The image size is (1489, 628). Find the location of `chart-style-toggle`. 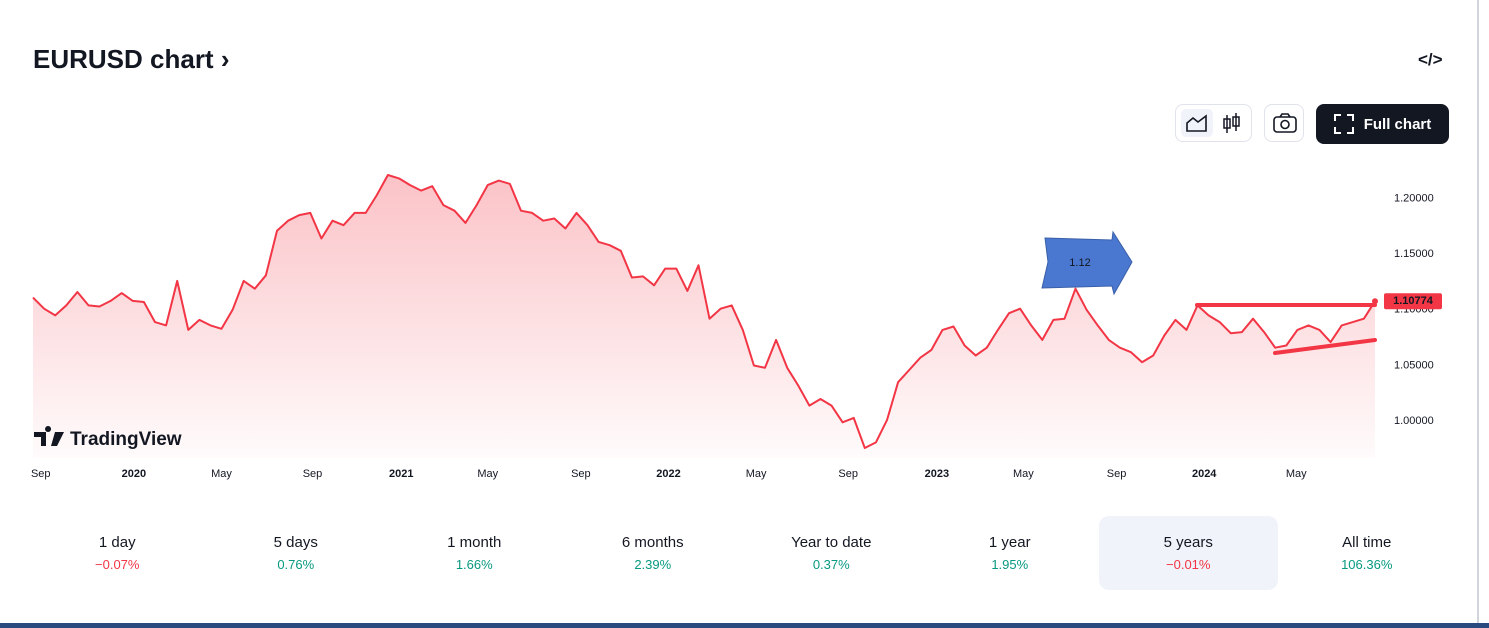

chart-style-toggle is located at coordinates (1213, 123).